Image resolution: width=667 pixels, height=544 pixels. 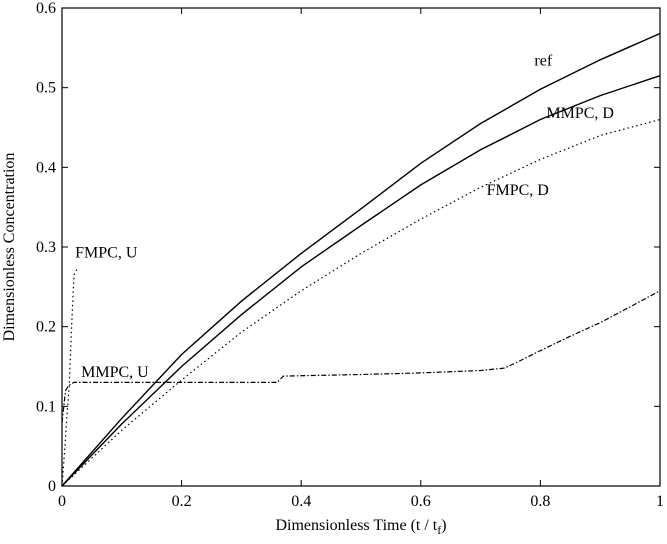 I want to click on annotation-fmpc-d: FMPC, D, so click(x=518, y=190).